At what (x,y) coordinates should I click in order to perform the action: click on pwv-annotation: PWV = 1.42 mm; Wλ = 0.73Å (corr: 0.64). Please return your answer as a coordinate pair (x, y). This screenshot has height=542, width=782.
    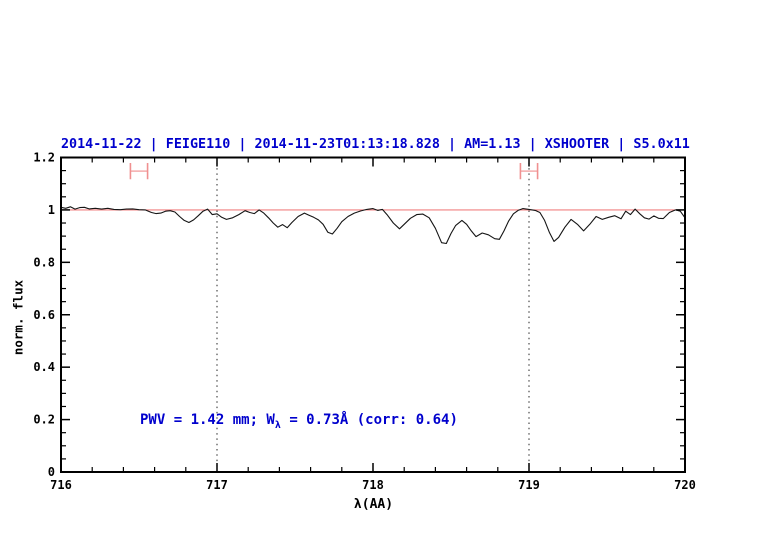
    Looking at the image, I should click on (299, 421).